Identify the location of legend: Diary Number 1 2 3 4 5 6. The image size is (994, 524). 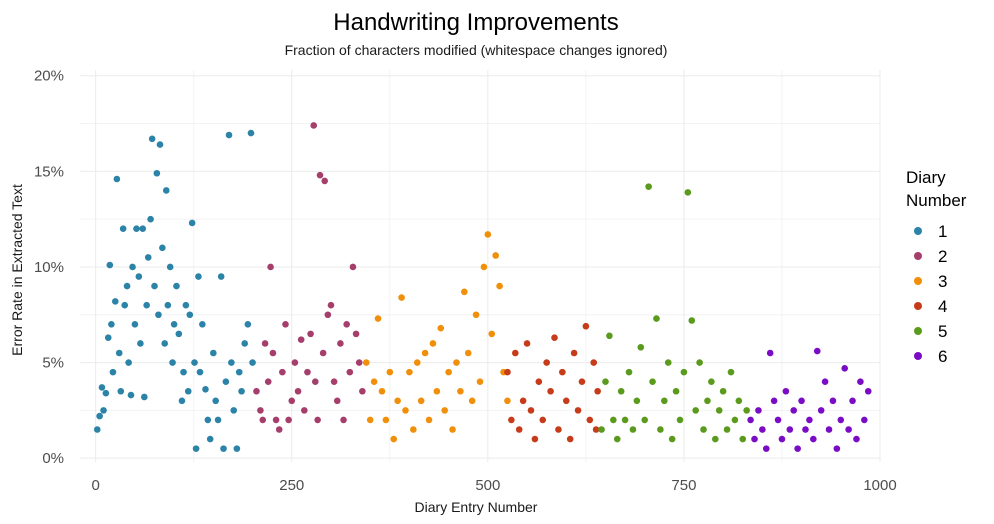
(936, 267).